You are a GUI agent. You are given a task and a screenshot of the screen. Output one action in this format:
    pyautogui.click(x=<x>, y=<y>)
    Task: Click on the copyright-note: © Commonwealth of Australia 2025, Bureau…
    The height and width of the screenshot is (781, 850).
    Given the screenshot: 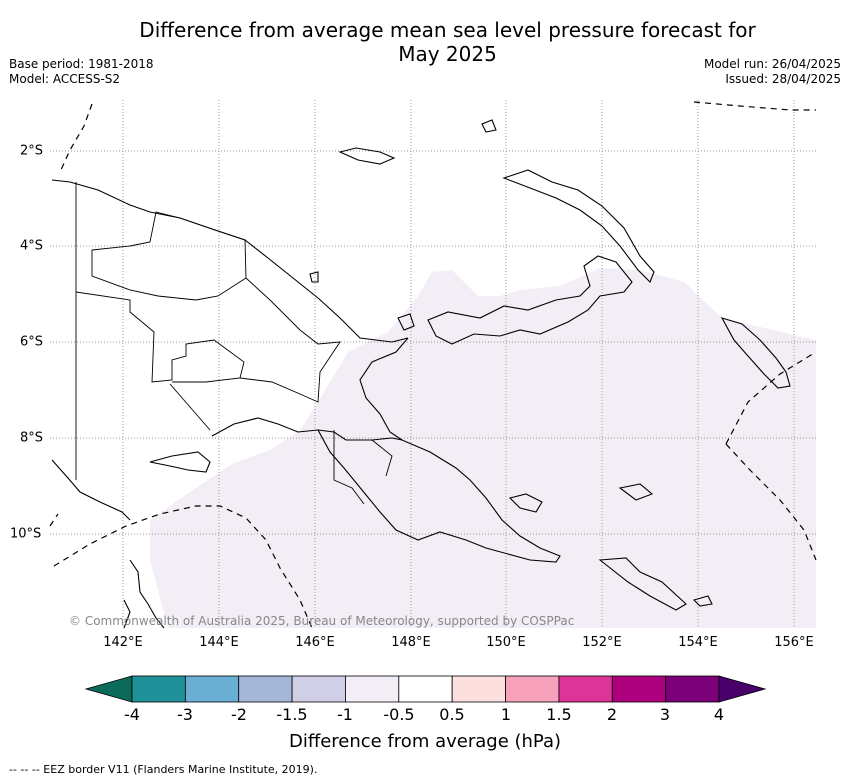 What is the action you would take?
    pyautogui.click(x=322, y=621)
    